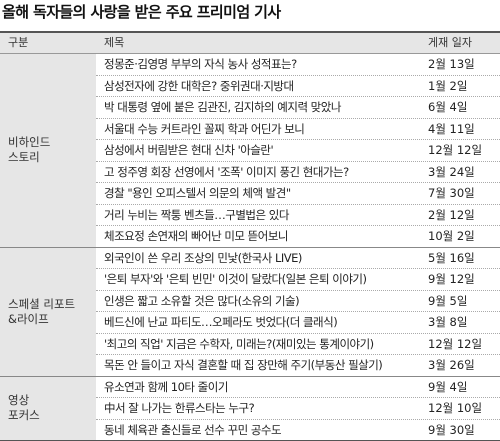 This screenshot has width=500, height=441. What do you see at coordinates (239, 343) in the screenshot?
I see `article-title: '최고의 직업' 지금은 수학자, 미래는?(재미있는 통계이야기)` at bounding box center [239, 343].